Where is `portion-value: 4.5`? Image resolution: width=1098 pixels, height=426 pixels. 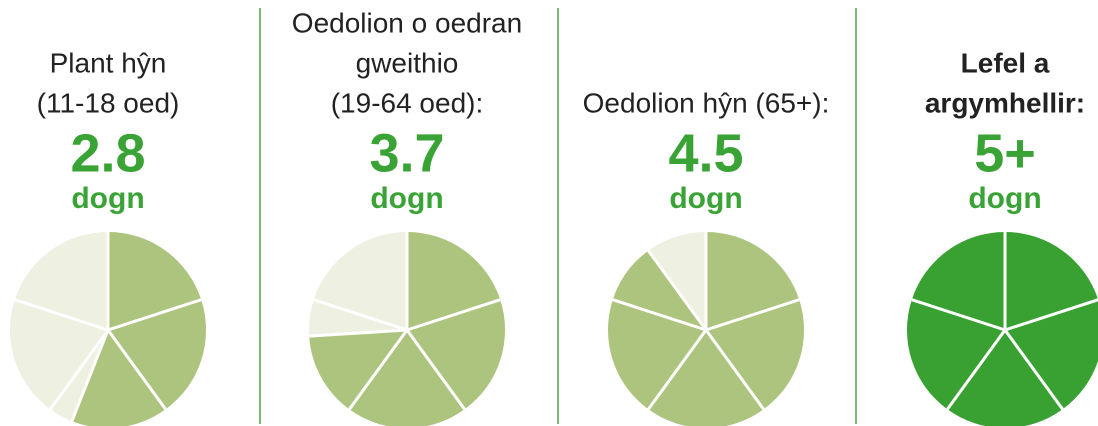
portion-value: 4.5 is located at coordinates (705, 153).